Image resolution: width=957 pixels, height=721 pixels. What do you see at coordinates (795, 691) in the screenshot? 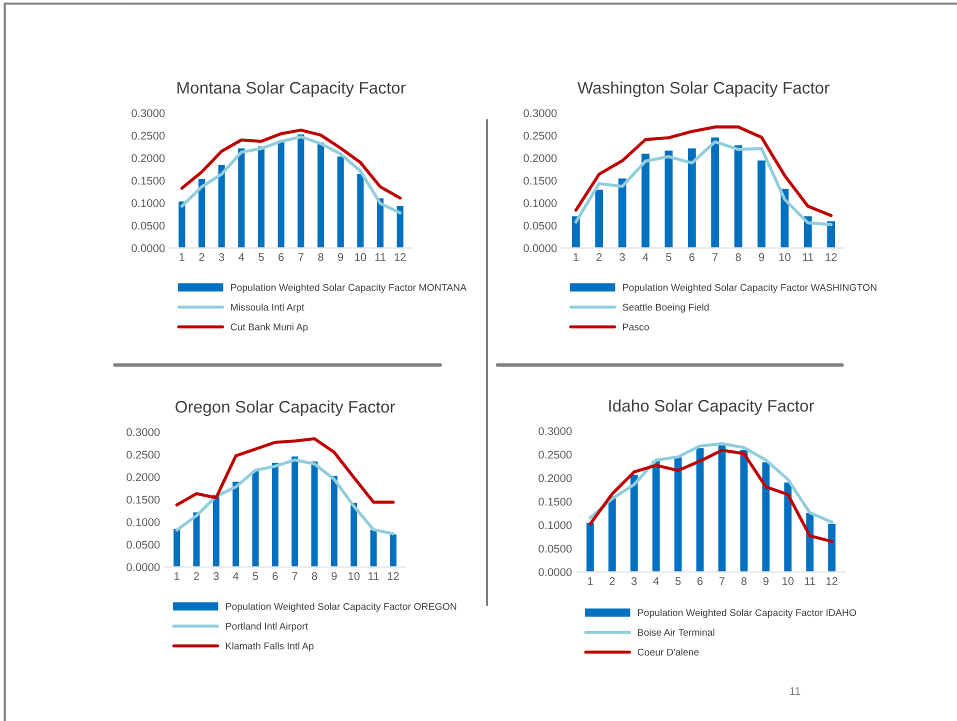
I see `text: 11` at bounding box center [795, 691].